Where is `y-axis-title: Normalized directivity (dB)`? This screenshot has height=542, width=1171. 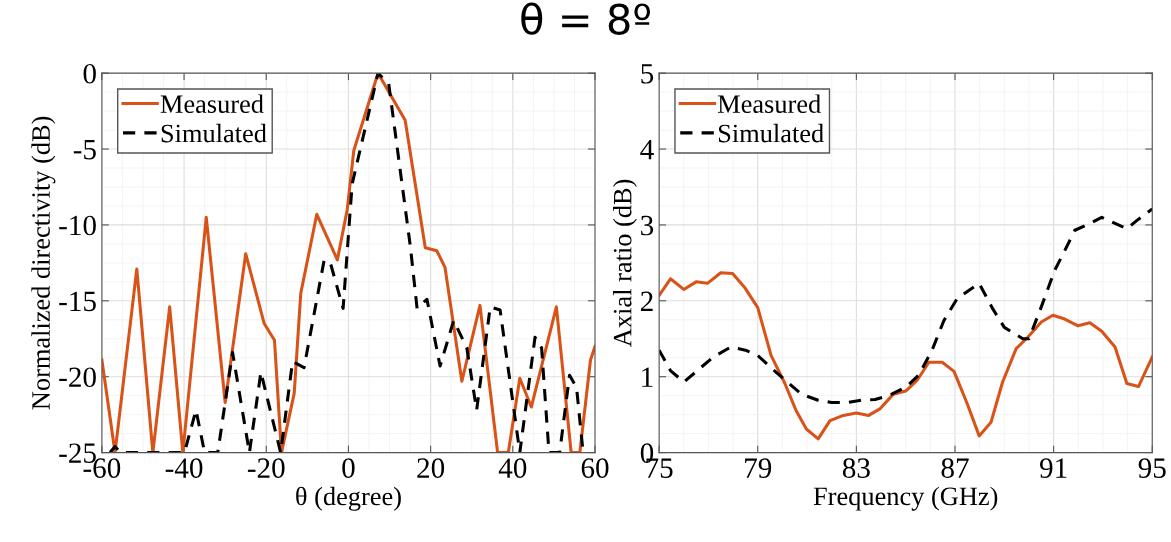 y-axis-title: Normalized directivity (dB) is located at coordinates (43, 263).